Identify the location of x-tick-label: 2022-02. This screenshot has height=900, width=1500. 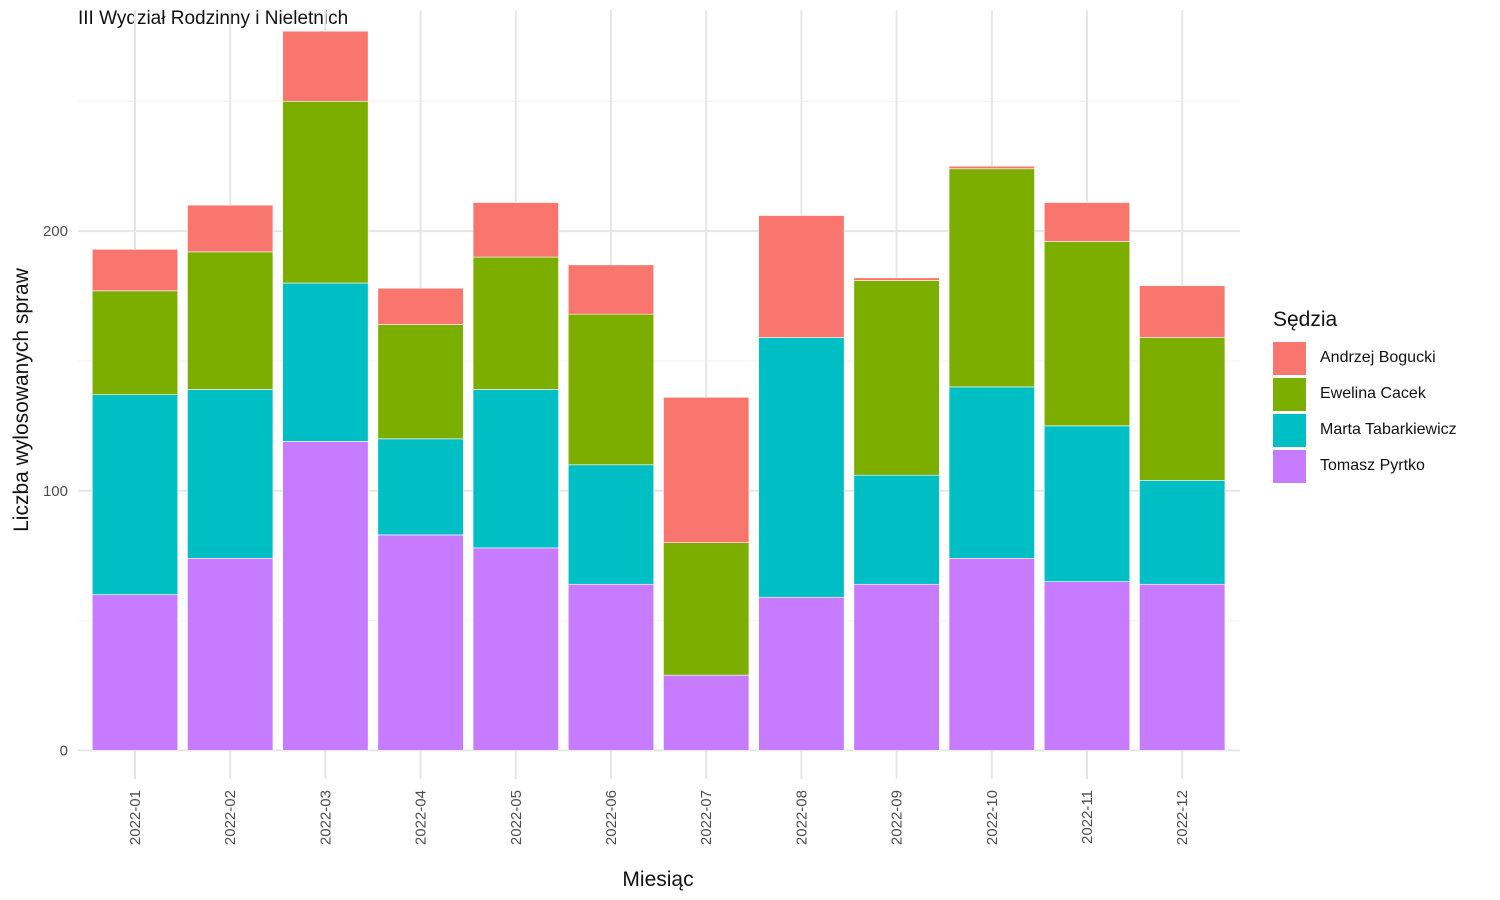
(230, 817).